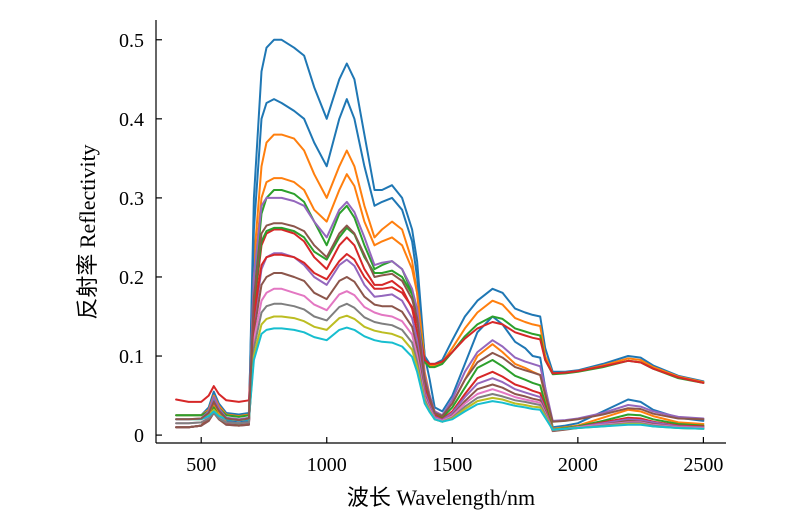 The image size is (800, 527). I want to click on y-tick-label: 0.1, so click(131, 357).